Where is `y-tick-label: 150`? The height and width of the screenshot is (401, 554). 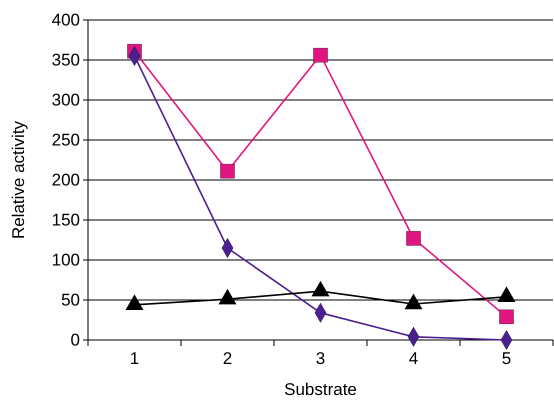 y-tick-label: 150 is located at coordinates (66, 220).